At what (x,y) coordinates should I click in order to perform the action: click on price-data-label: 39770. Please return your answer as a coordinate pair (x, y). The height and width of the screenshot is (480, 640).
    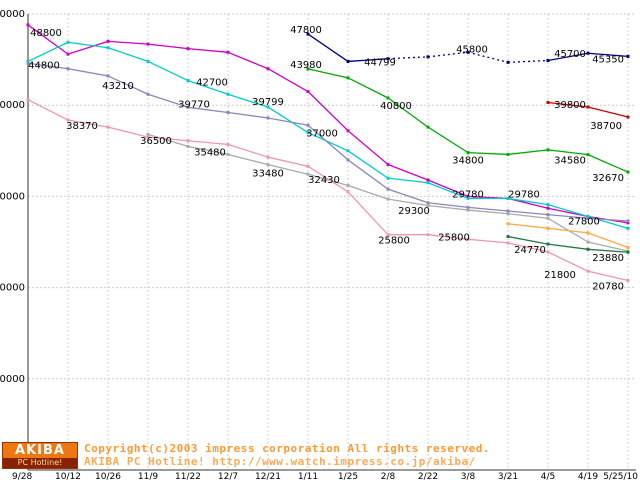
    Looking at the image, I should click on (194, 104).